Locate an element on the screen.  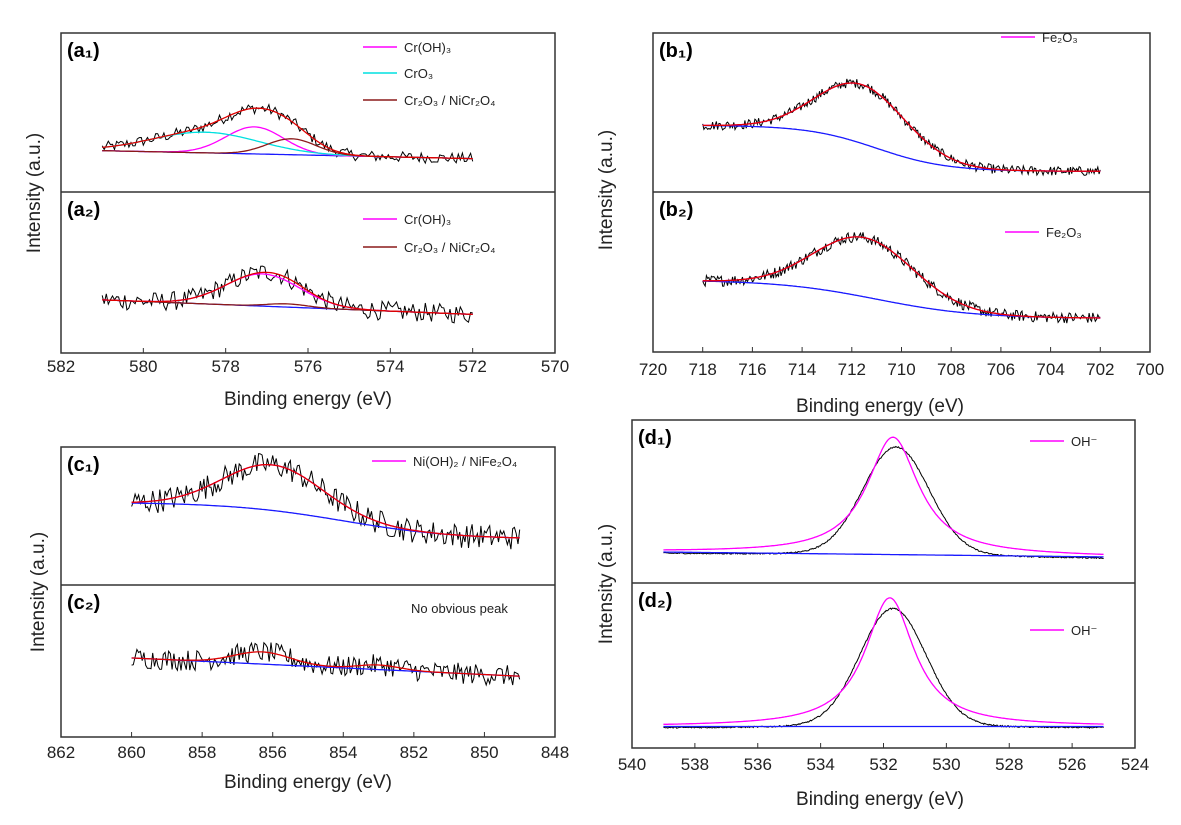
annotation: No obvious peak is located at coordinates (459, 608).